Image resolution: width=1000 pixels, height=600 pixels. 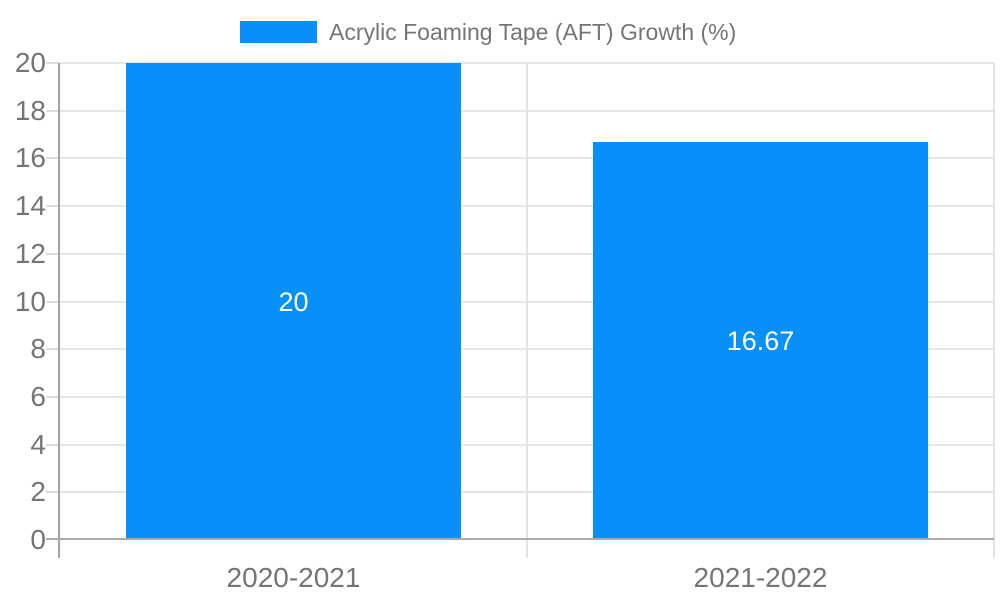 I want to click on y-axis-label: 20, so click(x=30, y=62).